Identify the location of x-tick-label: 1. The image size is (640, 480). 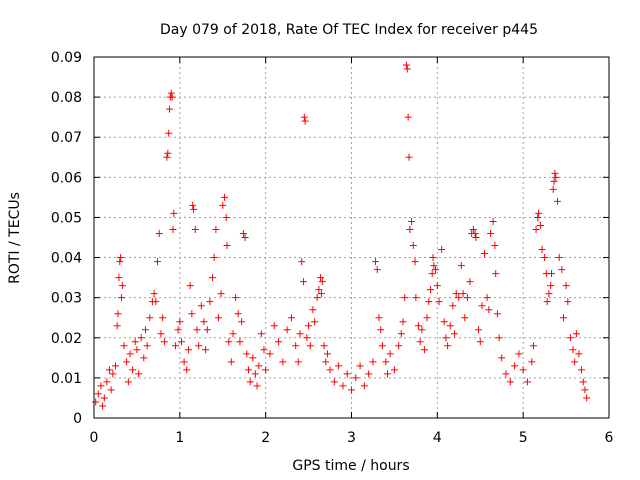
(179, 438).